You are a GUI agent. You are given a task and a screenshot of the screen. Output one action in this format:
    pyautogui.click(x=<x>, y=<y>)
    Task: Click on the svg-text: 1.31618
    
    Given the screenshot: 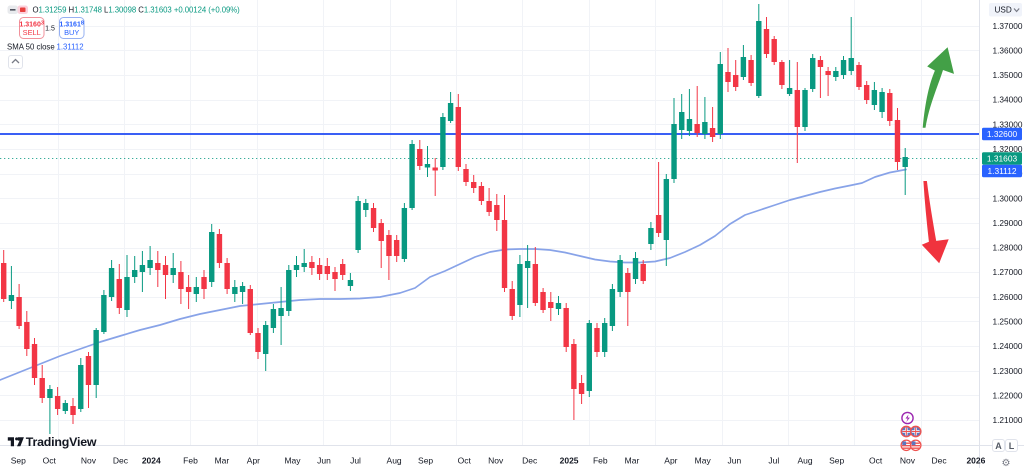 What is the action you would take?
    pyautogui.click(x=71, y=25)
    